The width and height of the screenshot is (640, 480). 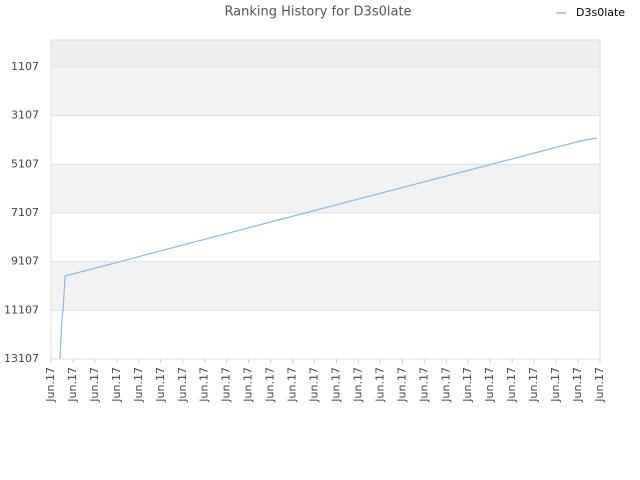 I want to click on y-tick-label: 1107, so click(x=25, y=66).